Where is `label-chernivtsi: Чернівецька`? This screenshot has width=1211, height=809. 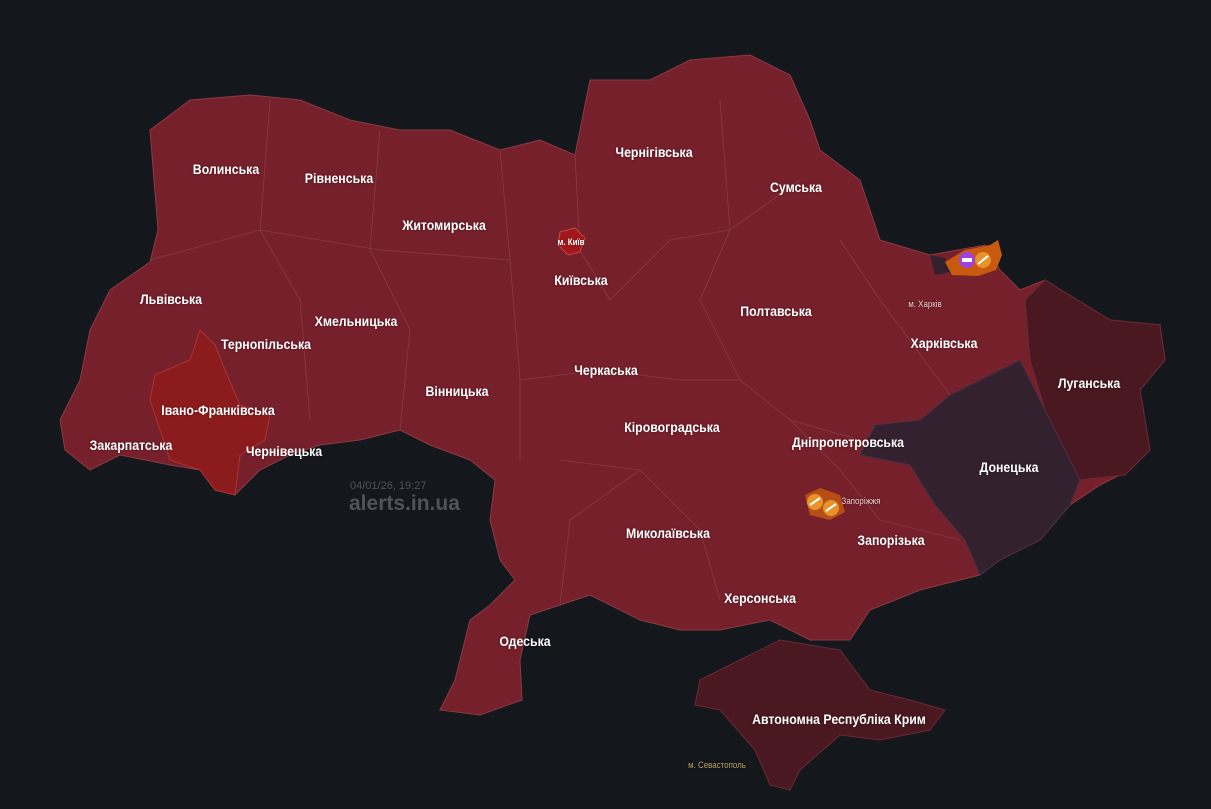
label-chernivtsi: Чернівецька is located at coordinates (284, 451).